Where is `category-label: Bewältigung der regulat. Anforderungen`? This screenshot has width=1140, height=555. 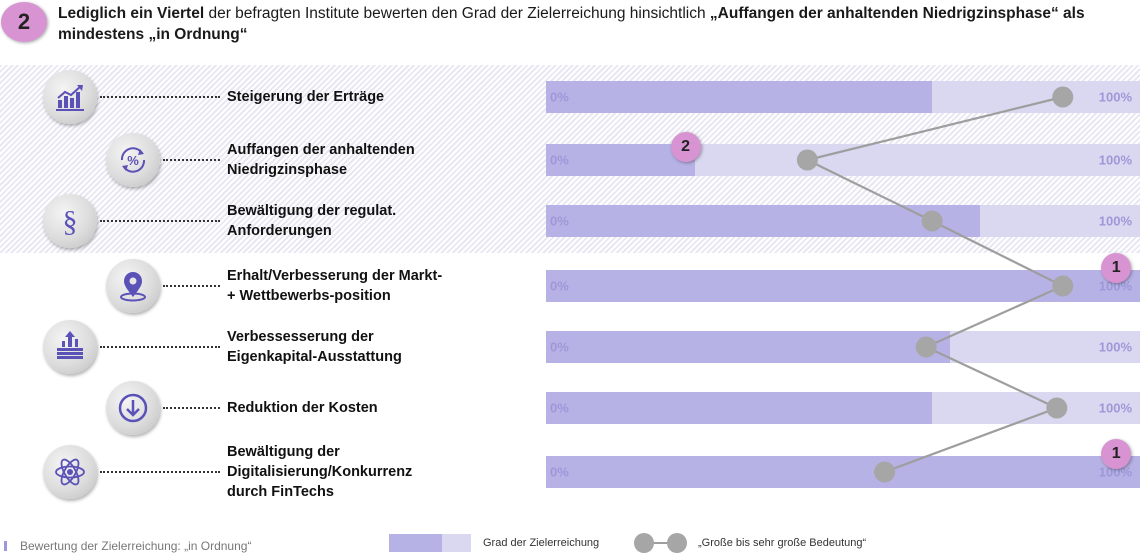 category-label: Bewältigung der regulat. Anforderungen is located at coordinates (312, 221).